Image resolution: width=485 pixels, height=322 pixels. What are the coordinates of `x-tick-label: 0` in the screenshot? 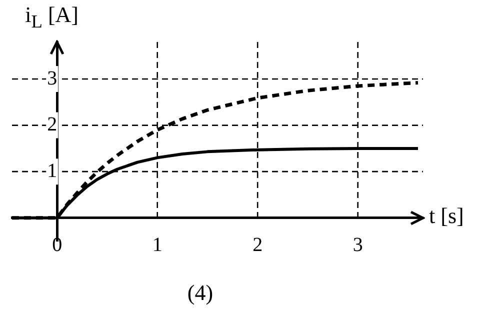 It's located at (57, 245).